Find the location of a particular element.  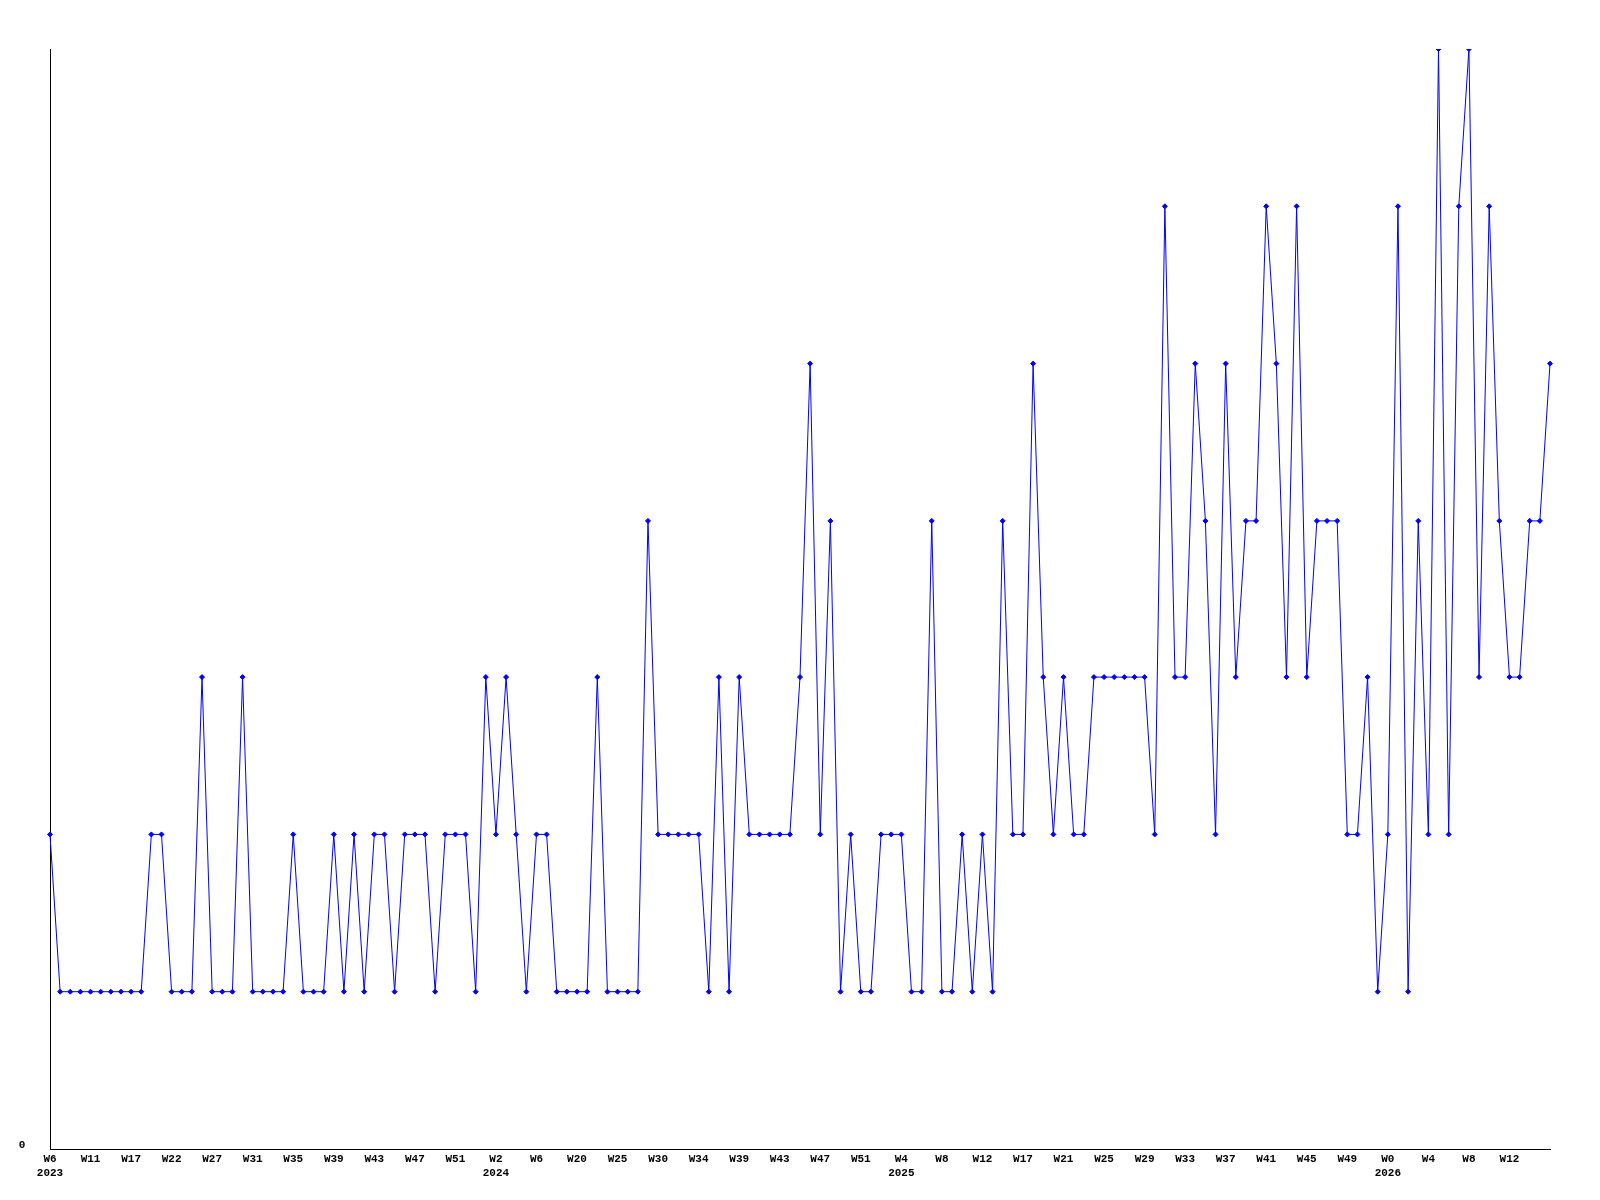

x-tick-label: W30 is located at coordinates (658, 1159).